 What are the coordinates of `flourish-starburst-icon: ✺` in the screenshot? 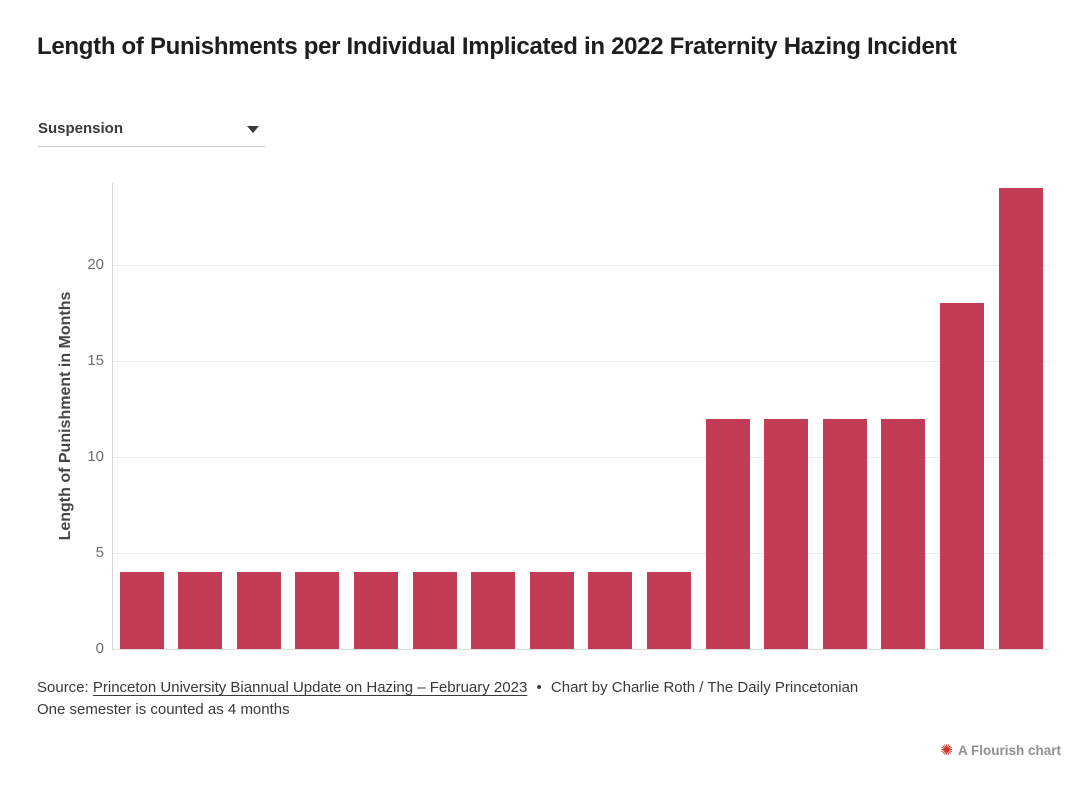 It's located at (946, 750).